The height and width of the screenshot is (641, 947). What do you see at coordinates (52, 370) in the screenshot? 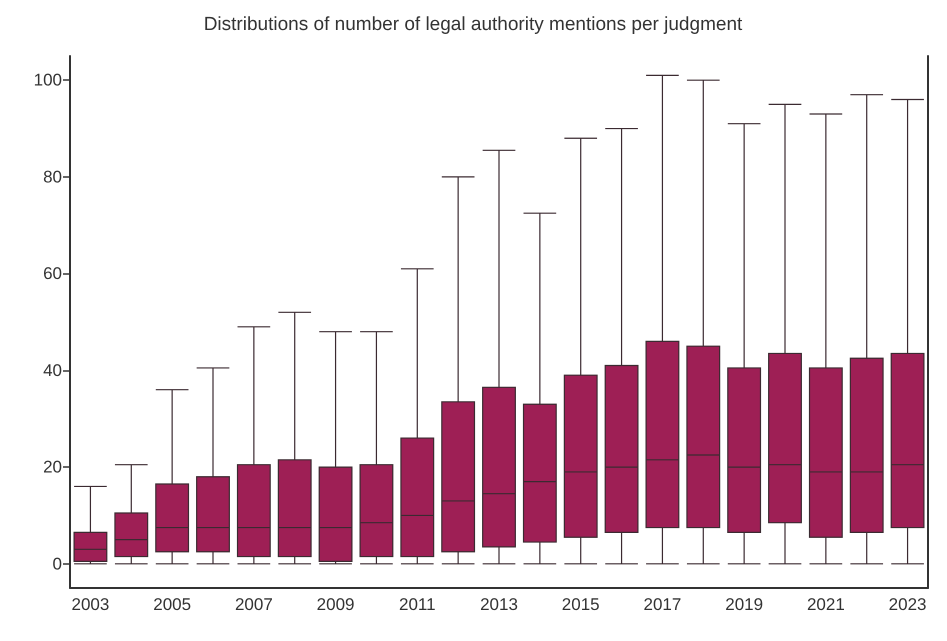
I see `y-tick-label: 40` at bounding box center [52, 370].